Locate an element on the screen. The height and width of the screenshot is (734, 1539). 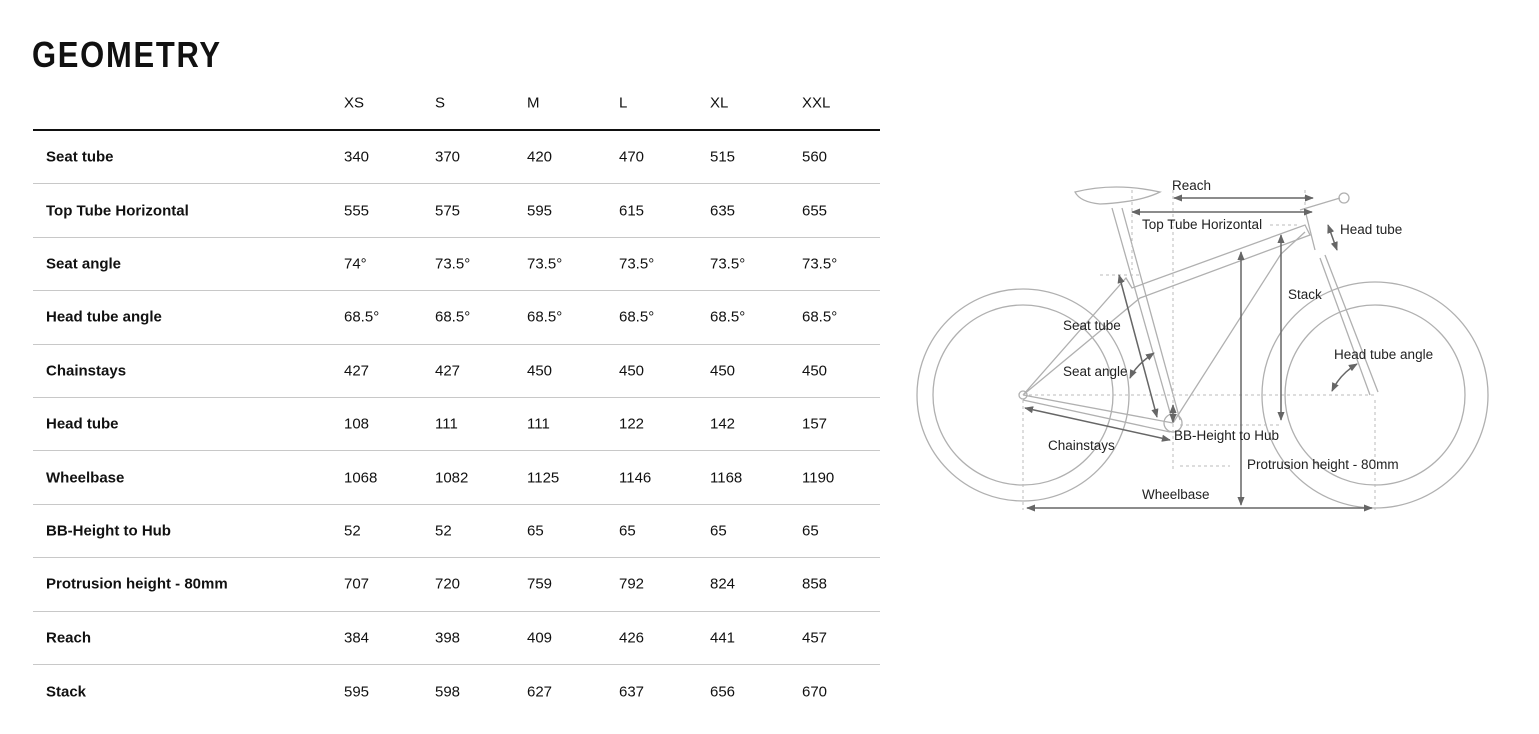
table-row: Reach 384 398 409 426 441 457 is located at coordinates (456, 638).